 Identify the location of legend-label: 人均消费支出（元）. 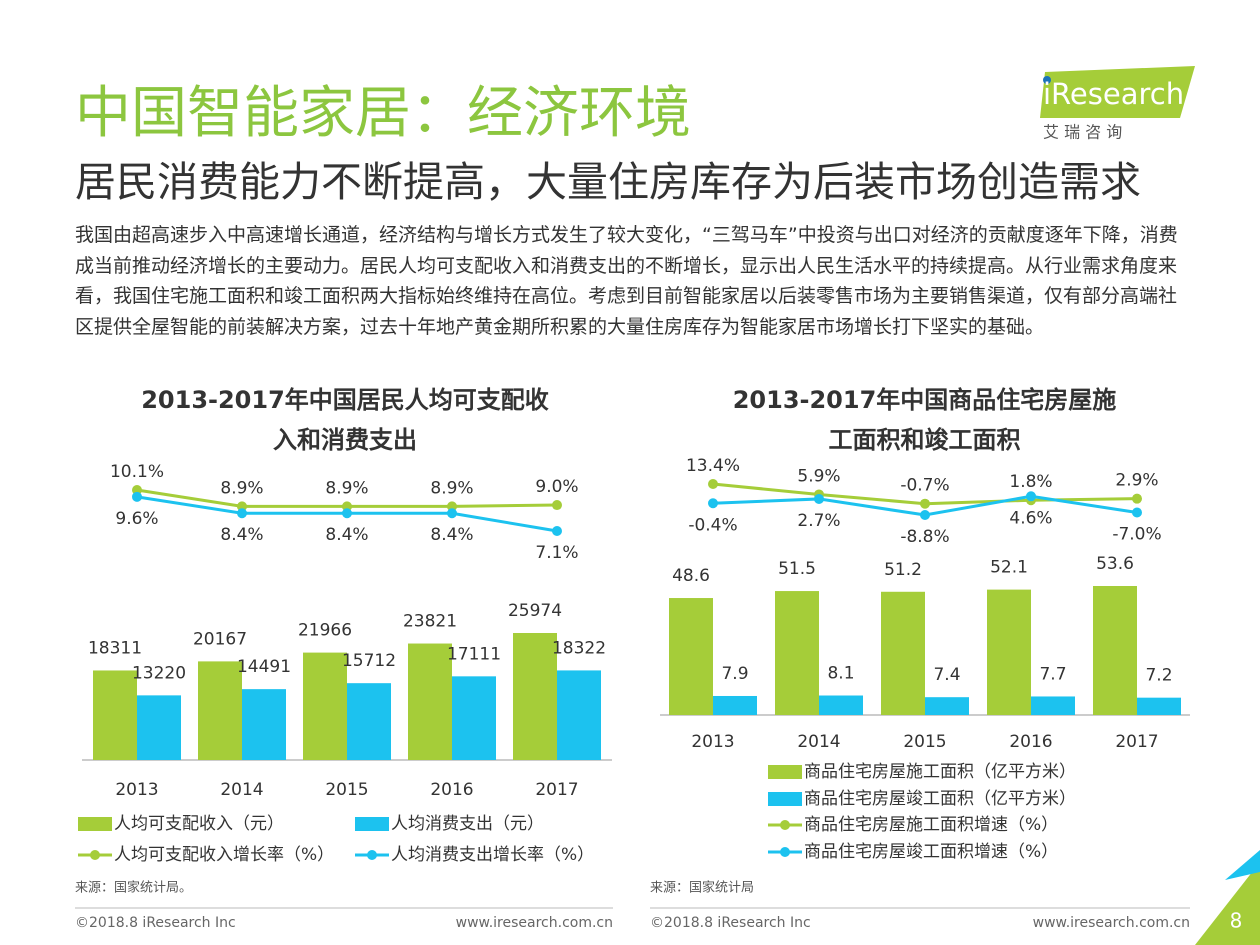
(467, 824).